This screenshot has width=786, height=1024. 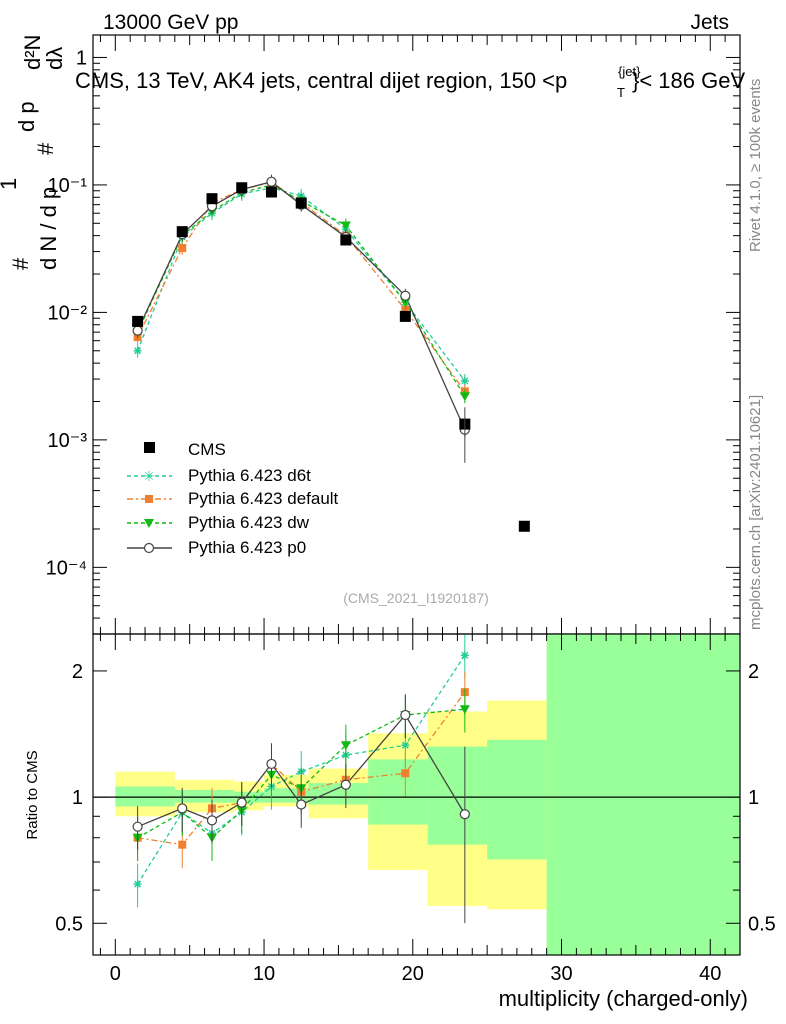 I want to click on legend-marker-default, so click(x=149, y=499).